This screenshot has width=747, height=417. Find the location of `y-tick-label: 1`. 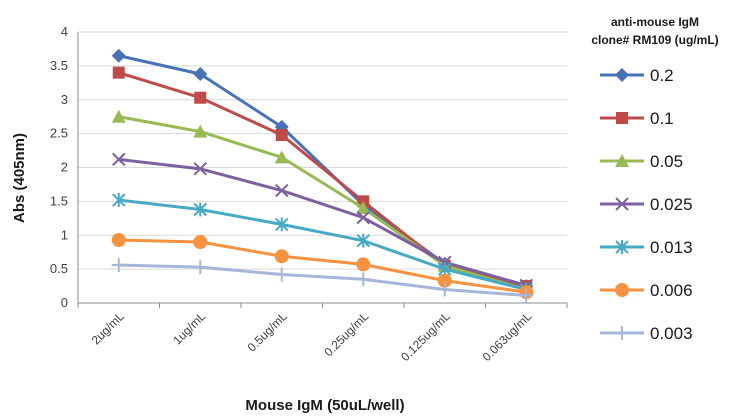

y-tick-label: 1 is located at coordinates (64, 234).